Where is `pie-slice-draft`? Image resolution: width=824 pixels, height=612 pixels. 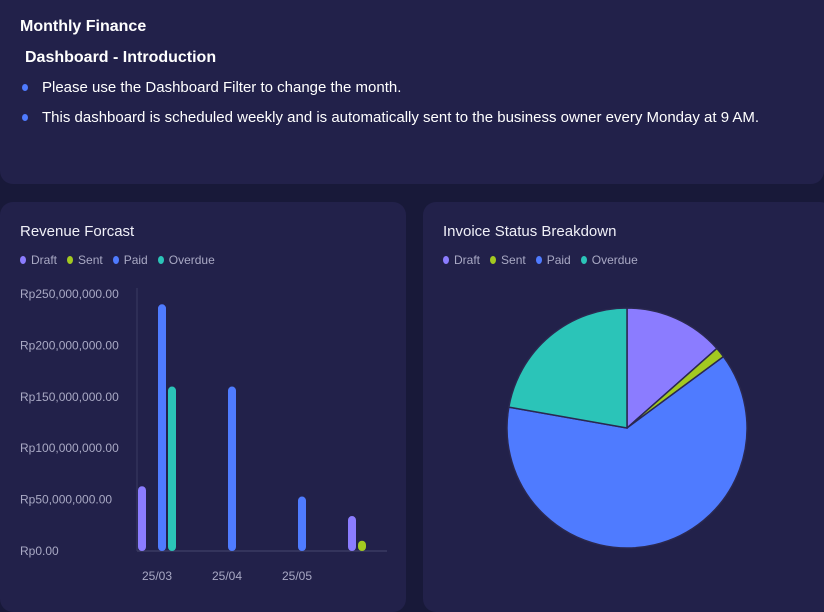
pie-slice-draft is located at coordinates (672, 368).